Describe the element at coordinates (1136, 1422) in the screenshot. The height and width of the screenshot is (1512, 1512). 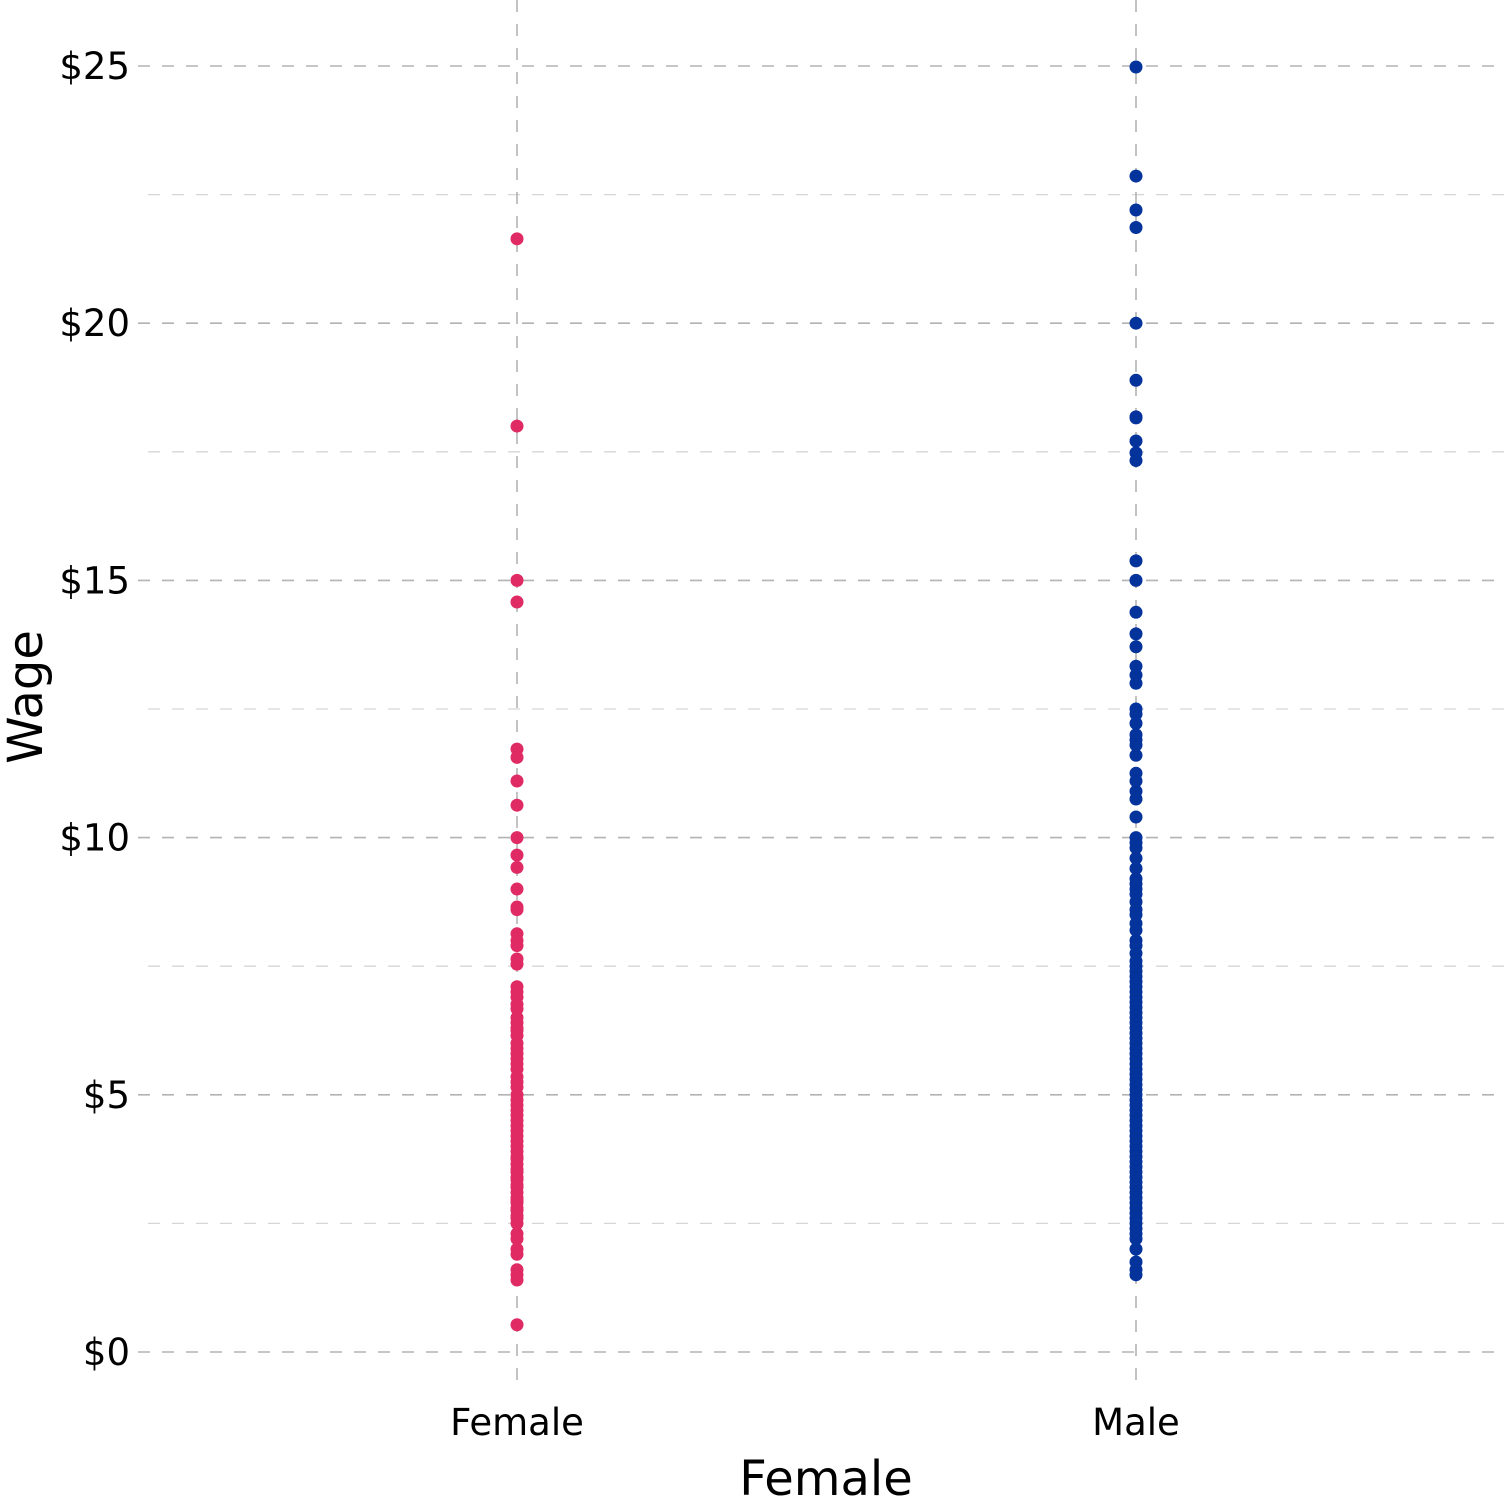
I see `x-tick-label-male: Male` at that location.